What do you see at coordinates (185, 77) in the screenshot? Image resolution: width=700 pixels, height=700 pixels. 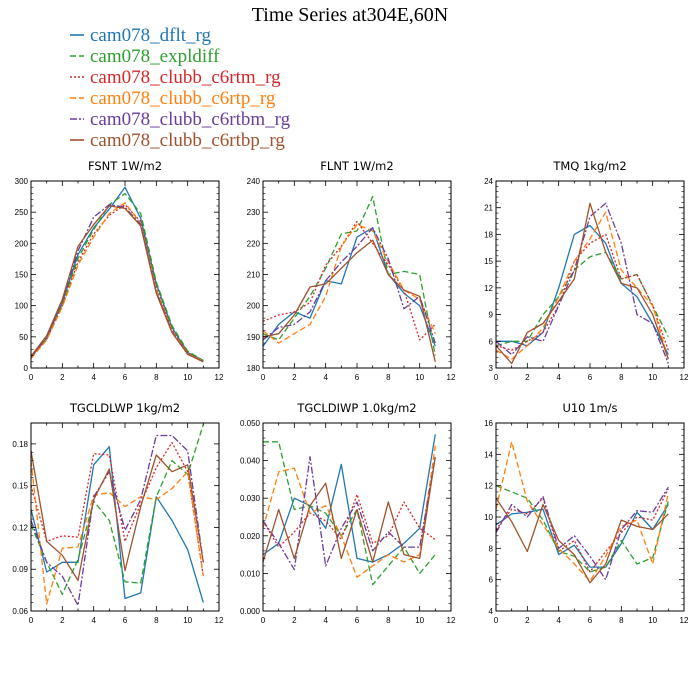 I see `legend-label: cam078_clubb_c6rtm_rg` at bounding box center [185, 77].